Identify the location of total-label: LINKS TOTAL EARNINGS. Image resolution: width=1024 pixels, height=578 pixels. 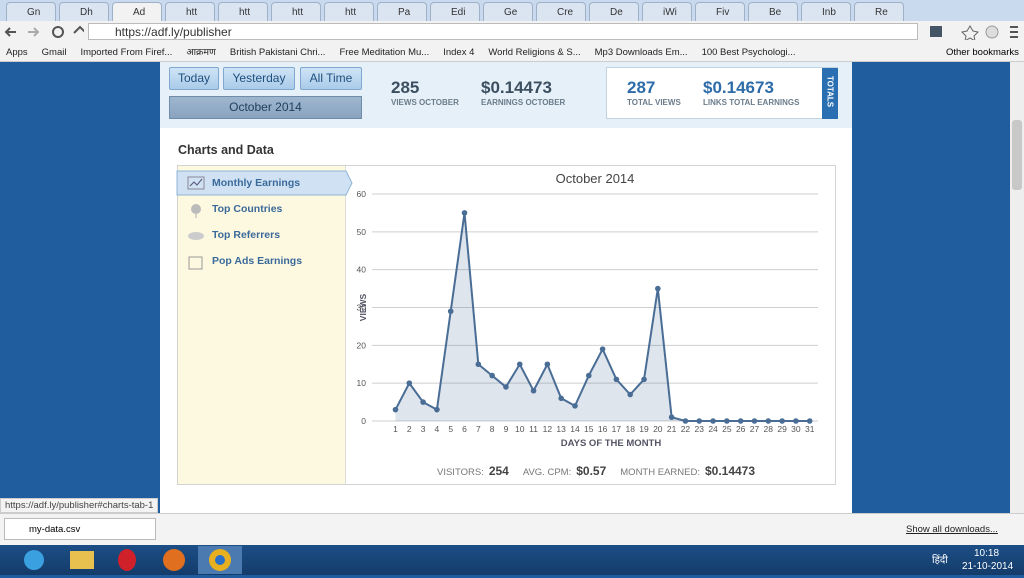
(751, 102).